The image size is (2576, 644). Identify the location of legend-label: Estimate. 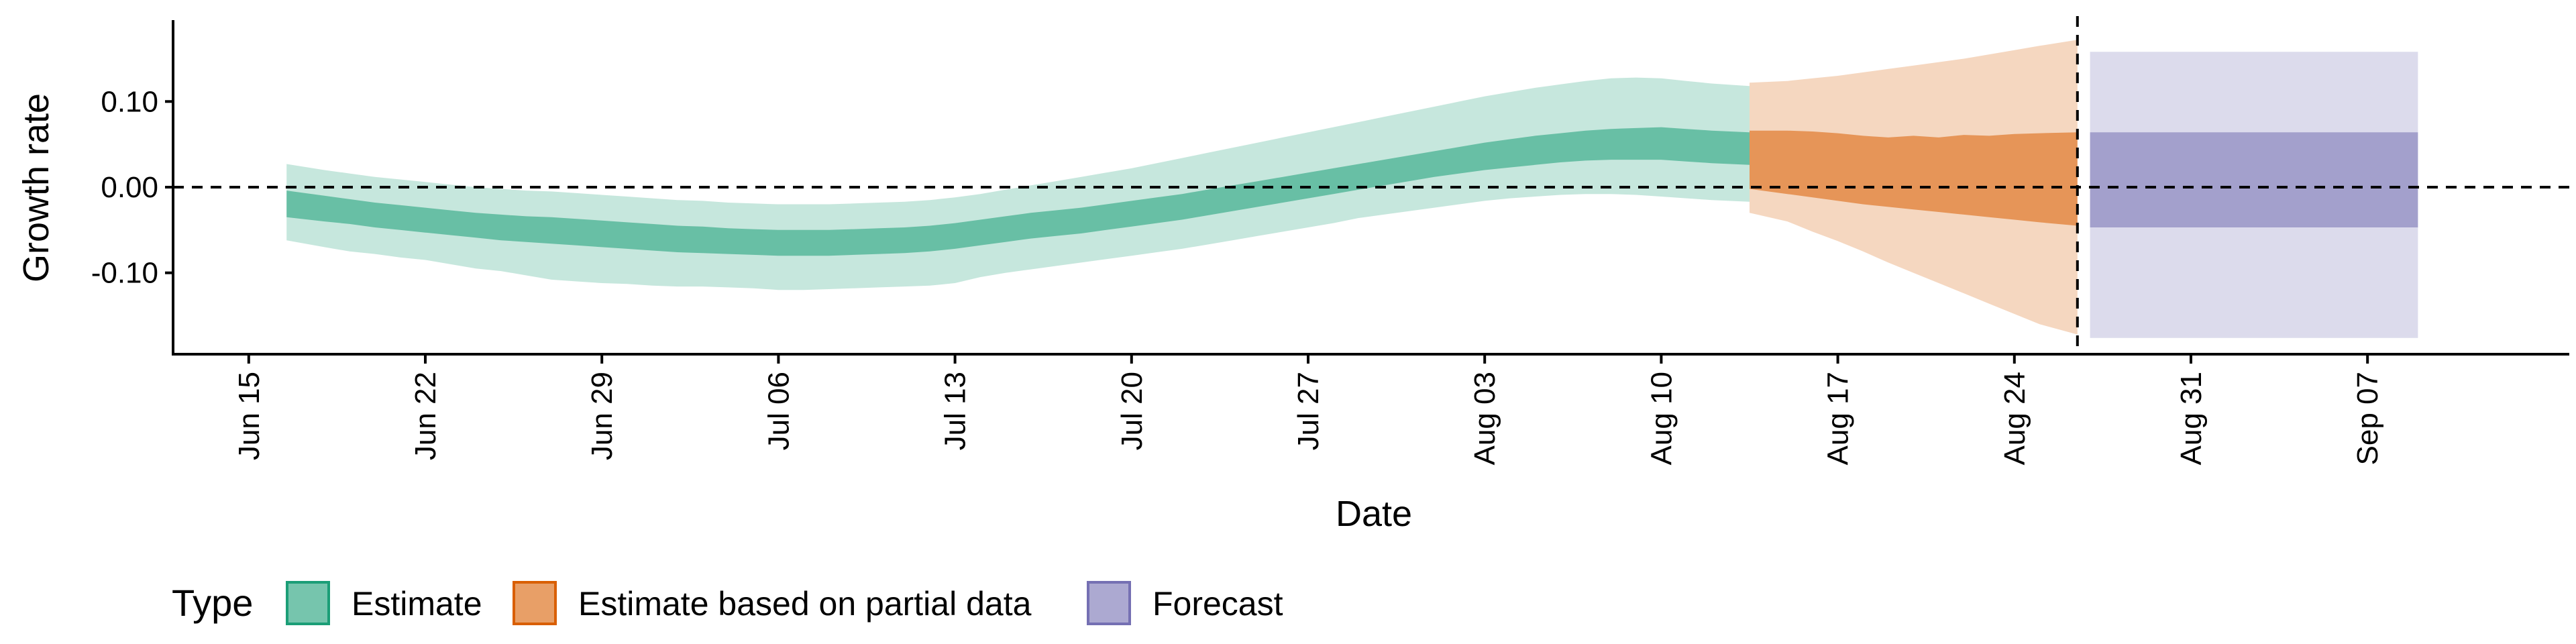
(417, 604).